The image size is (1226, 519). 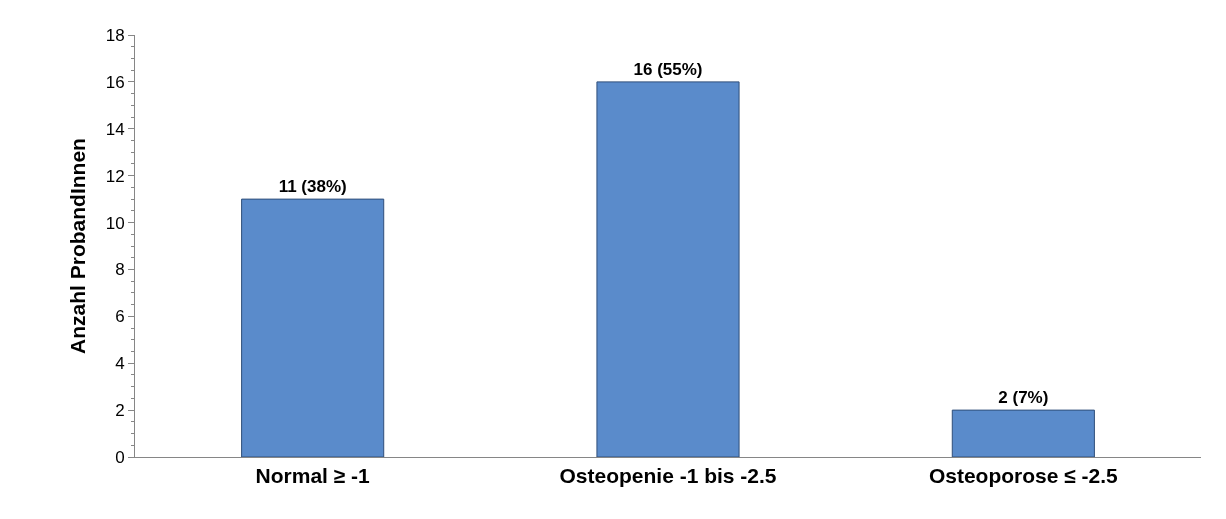 What do you see at coordinates (313, 476) in the screenshot?
I see `x-tick-label: Normal ≥ -1` at bounding box center [313, 476].